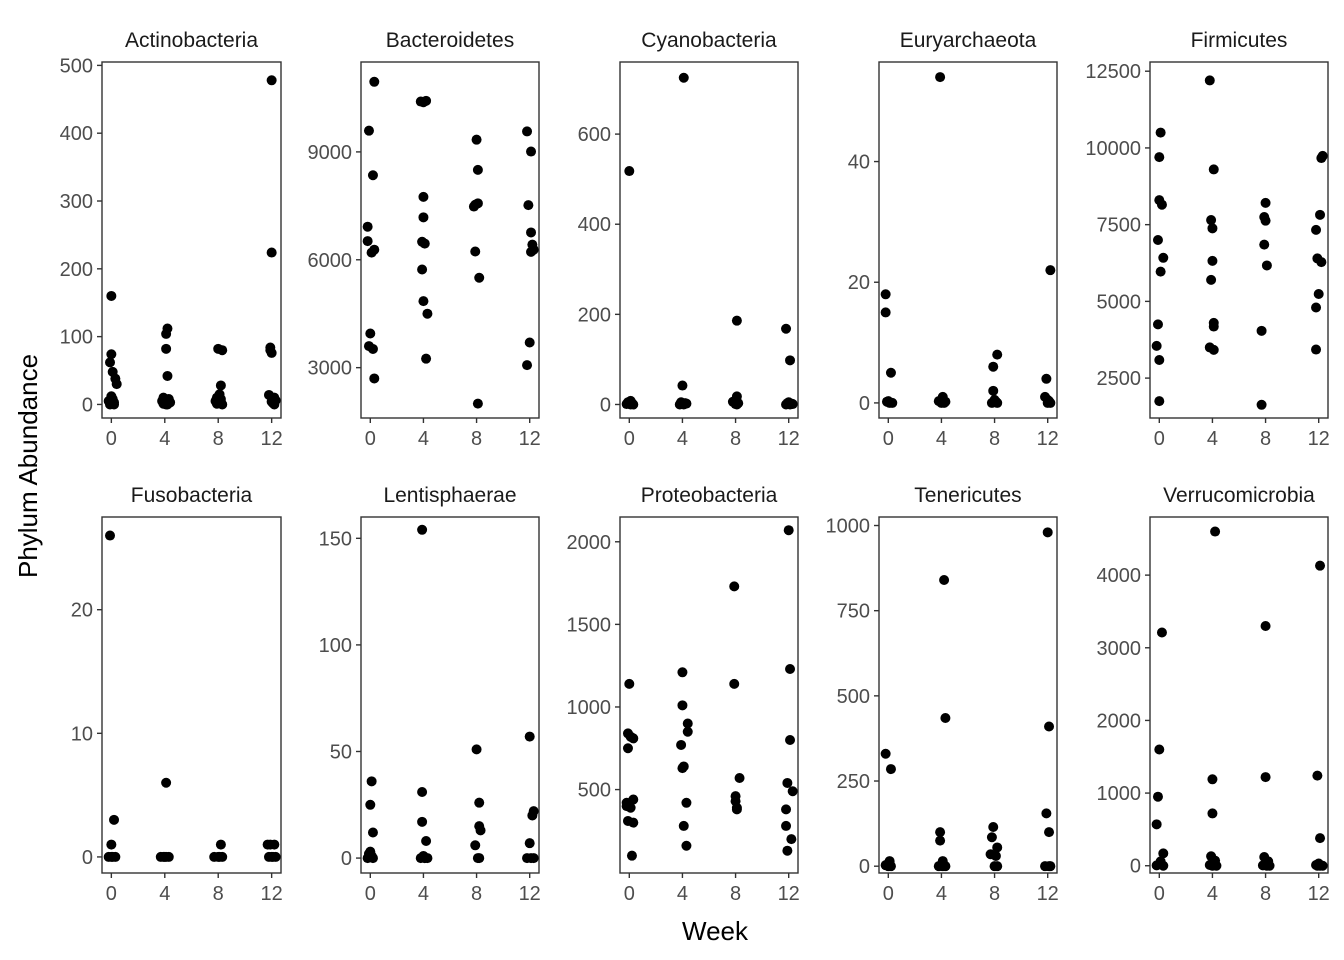 This screenshot has height=960, width=1344. What do you see at coordinates (82, 734) in the screenshot?
I see `y-tick-label: 10` at bounding box center [82, 734].